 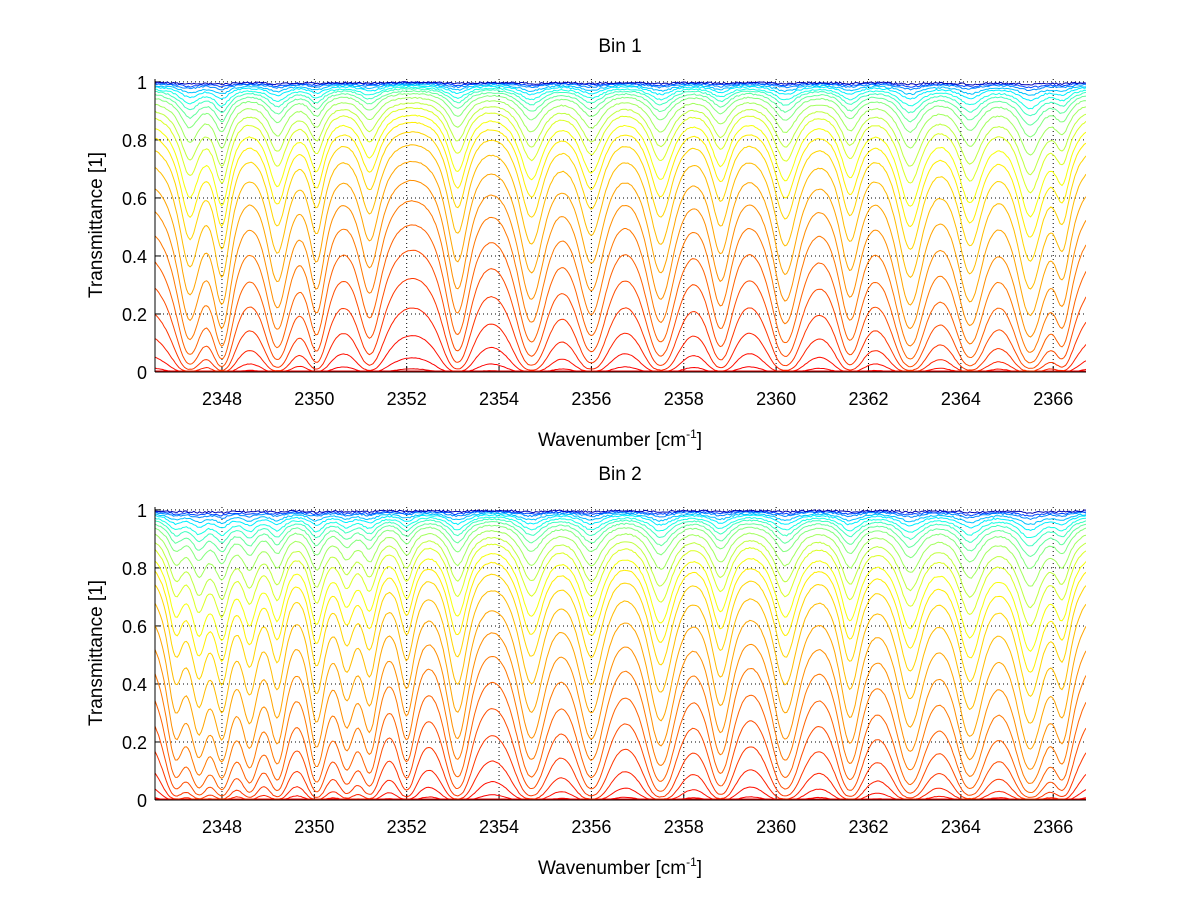 I want to click on chart-title: Bin 1, so click(x=619, y=46).